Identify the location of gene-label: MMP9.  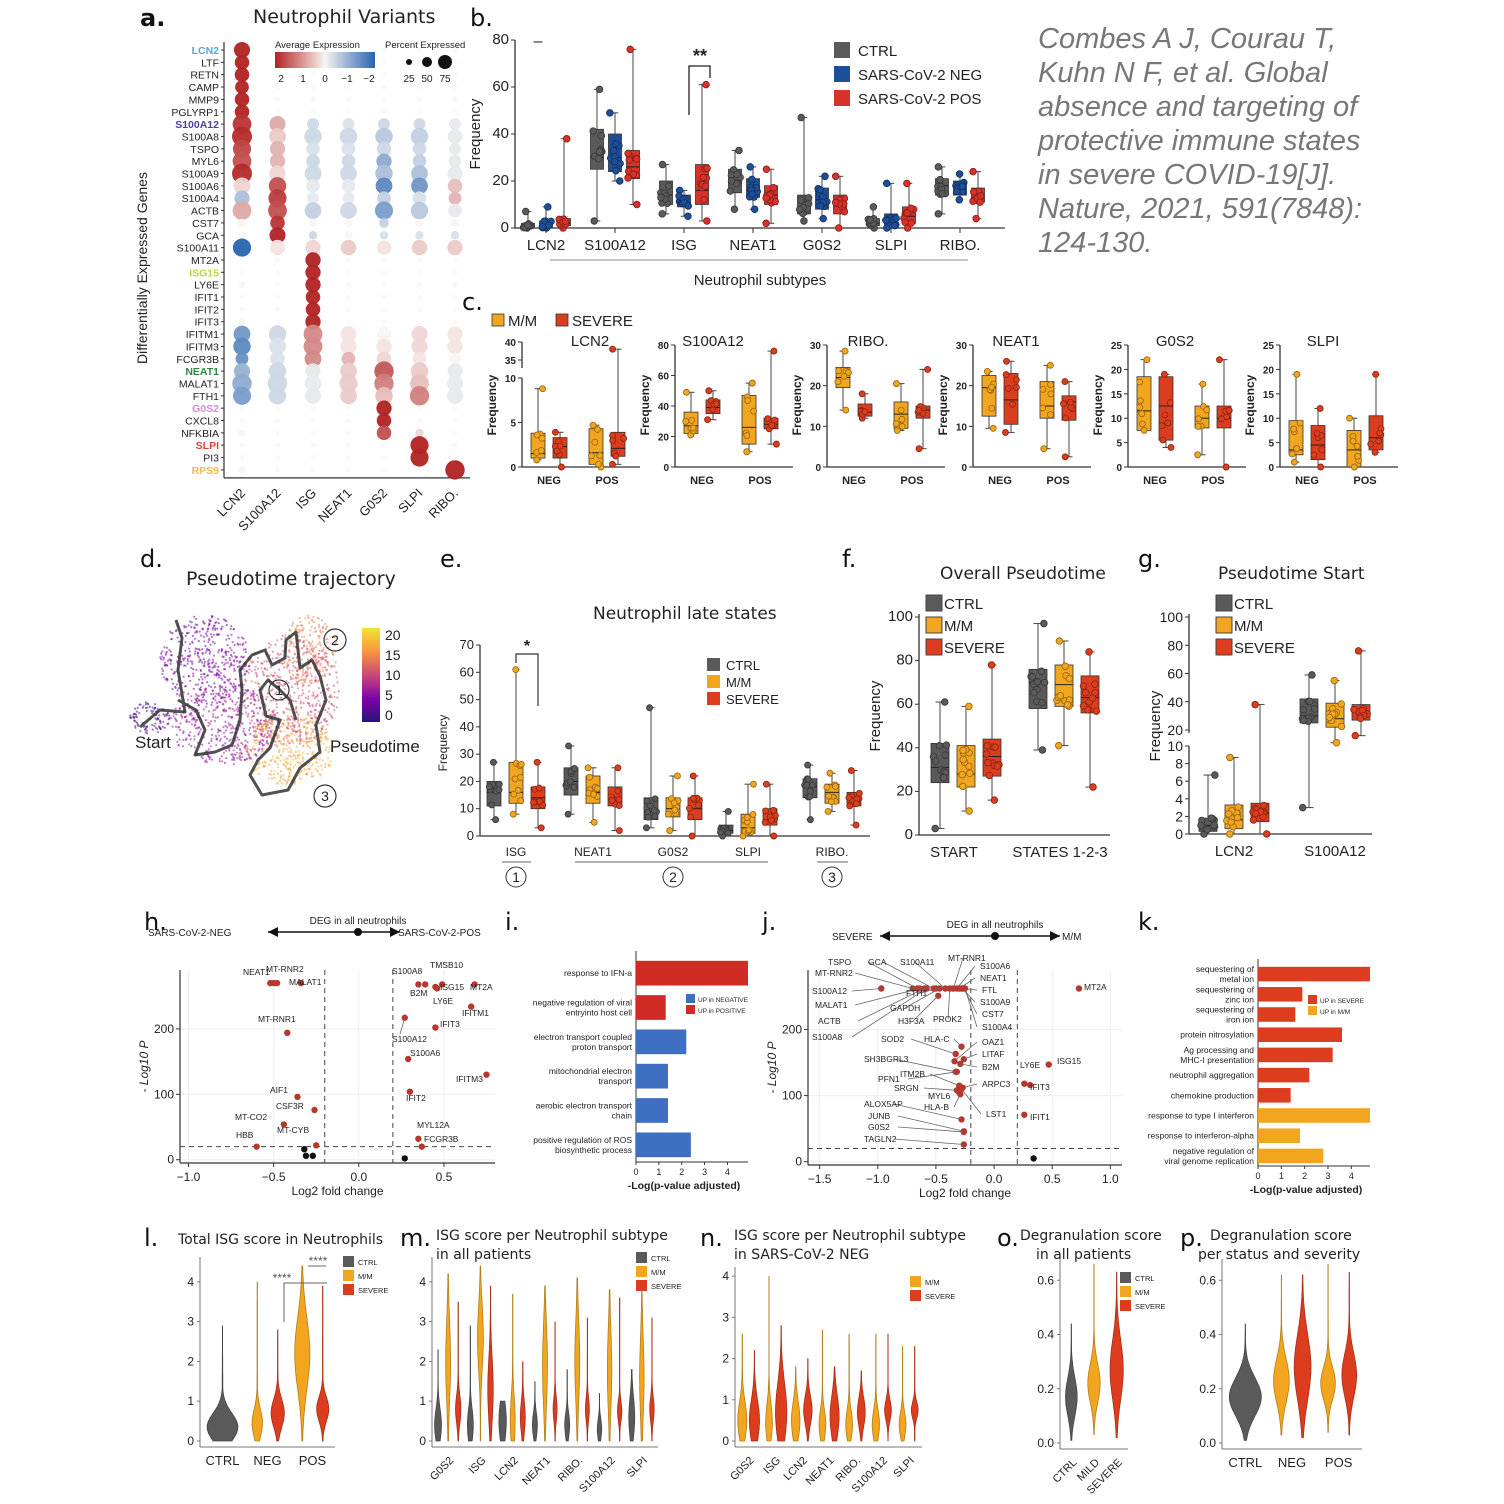
(204, 100).